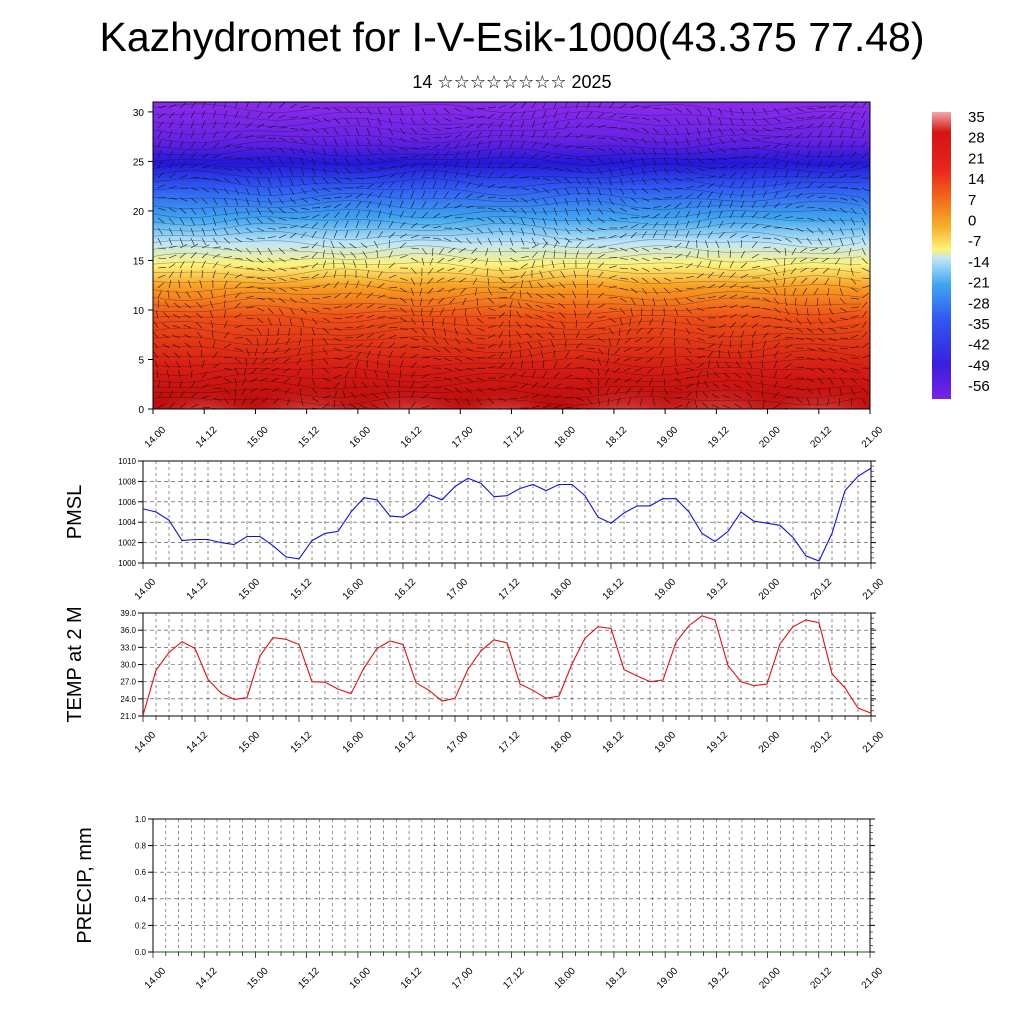 Image resolution: width=1024 pixels, height=1024 pixels. What do you see at coordinates (979, 324) in the screenshot?
I see `colorbar-label: -35` at bounding box center [979, 324].